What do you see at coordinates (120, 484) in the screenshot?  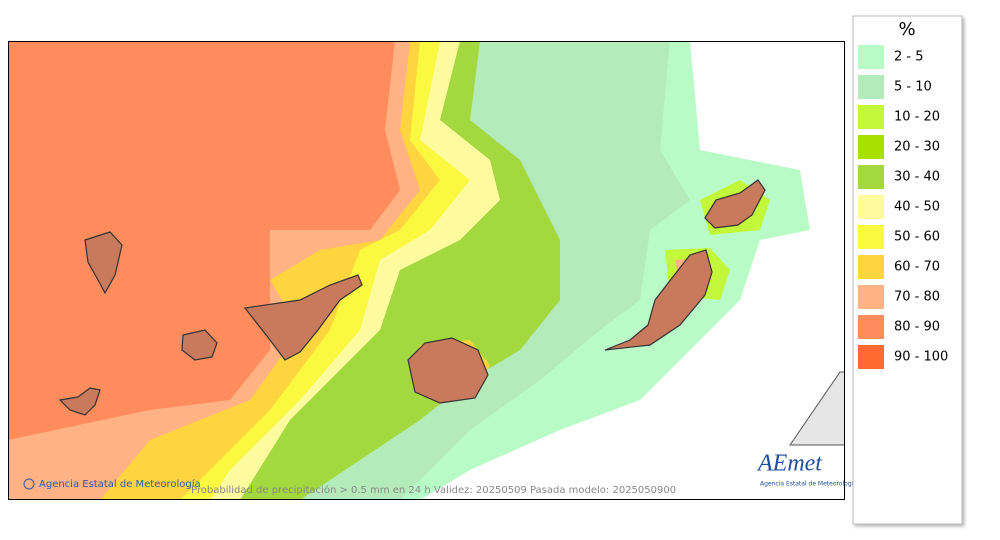 I see `credit: Agencia Estatal de Meteorología` at bounding box center [120, 484].